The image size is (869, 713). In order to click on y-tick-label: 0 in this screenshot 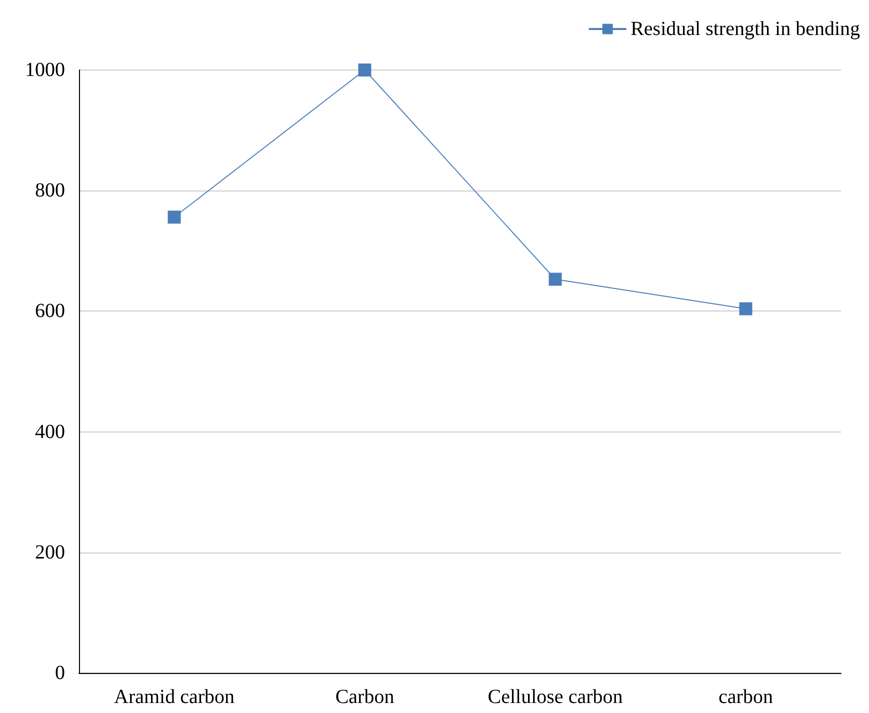, I will do `click(60, 673)`.